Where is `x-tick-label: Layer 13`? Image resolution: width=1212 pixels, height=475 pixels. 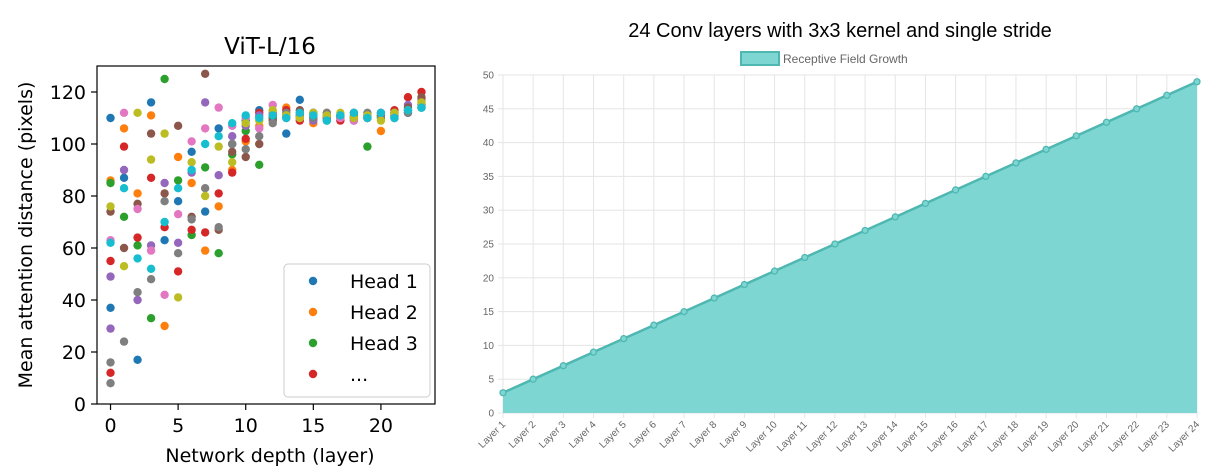 x-tick-label: Layer 13 is located at coordinates (853, 437).